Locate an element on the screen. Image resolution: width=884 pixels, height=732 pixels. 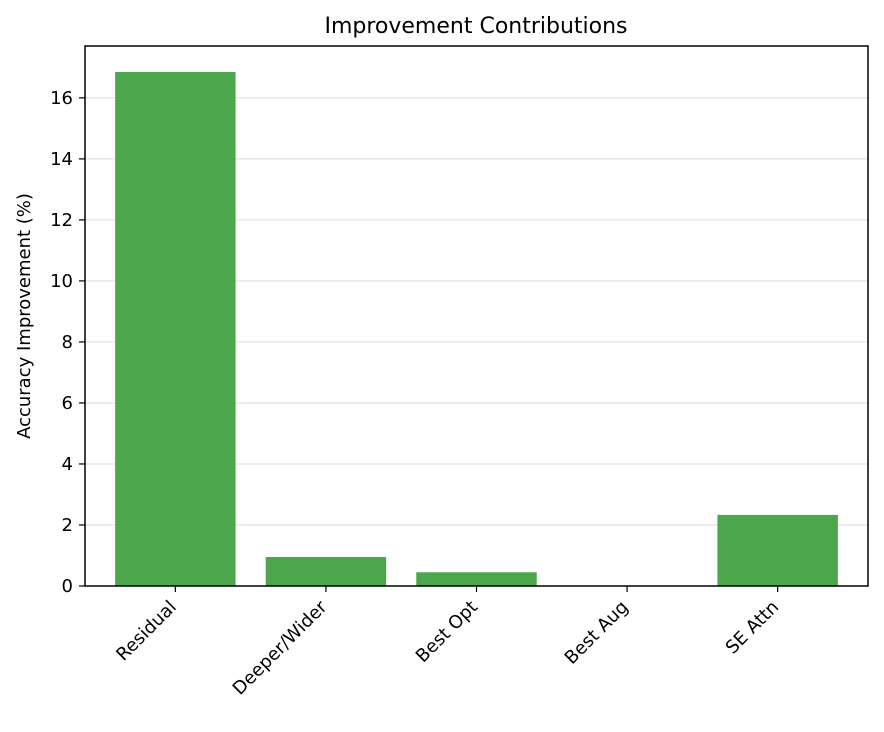
y-axis-label: Accuracy Improvement (%) is located at coordinates (24, 316).